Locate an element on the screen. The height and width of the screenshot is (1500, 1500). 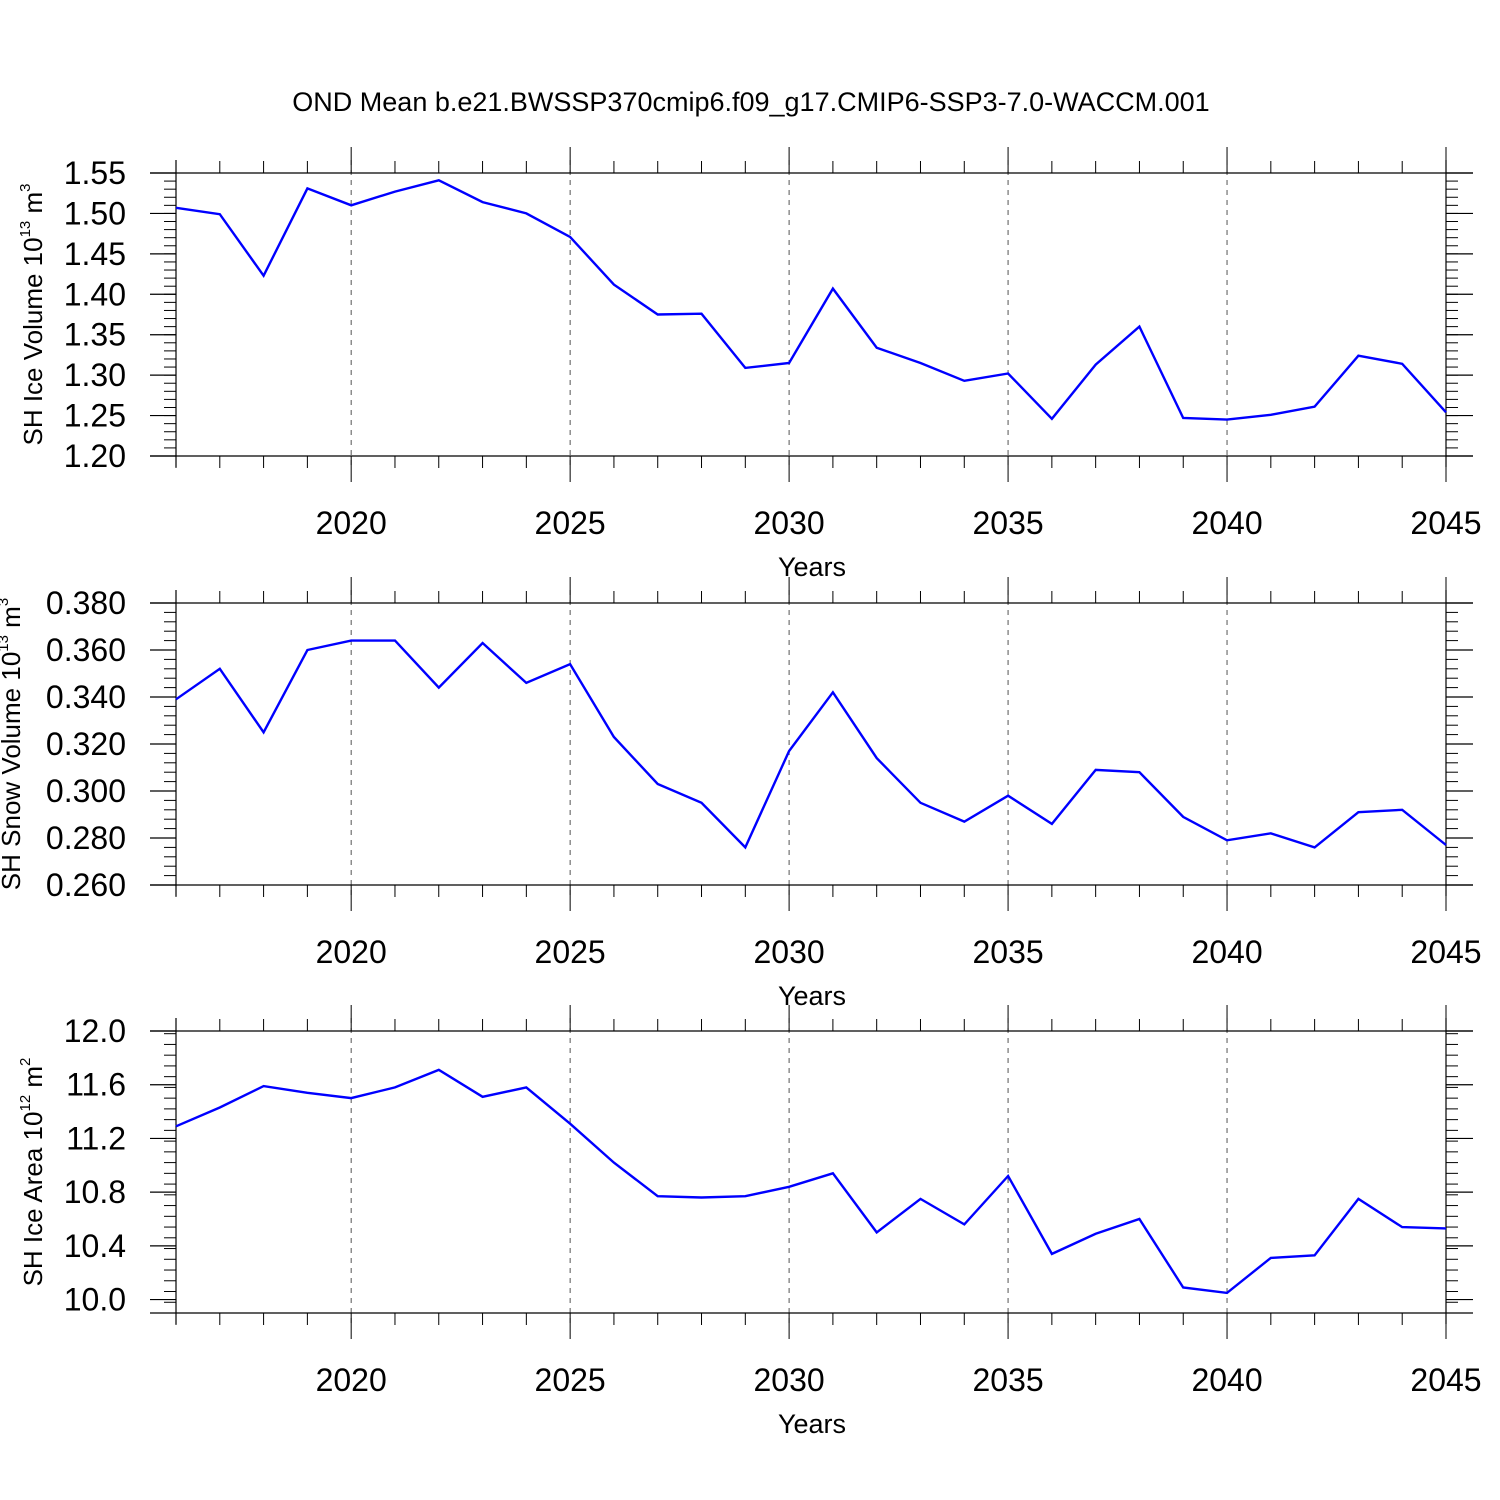
y-tick-label: 0.300 is located at coordinates (86, 791).